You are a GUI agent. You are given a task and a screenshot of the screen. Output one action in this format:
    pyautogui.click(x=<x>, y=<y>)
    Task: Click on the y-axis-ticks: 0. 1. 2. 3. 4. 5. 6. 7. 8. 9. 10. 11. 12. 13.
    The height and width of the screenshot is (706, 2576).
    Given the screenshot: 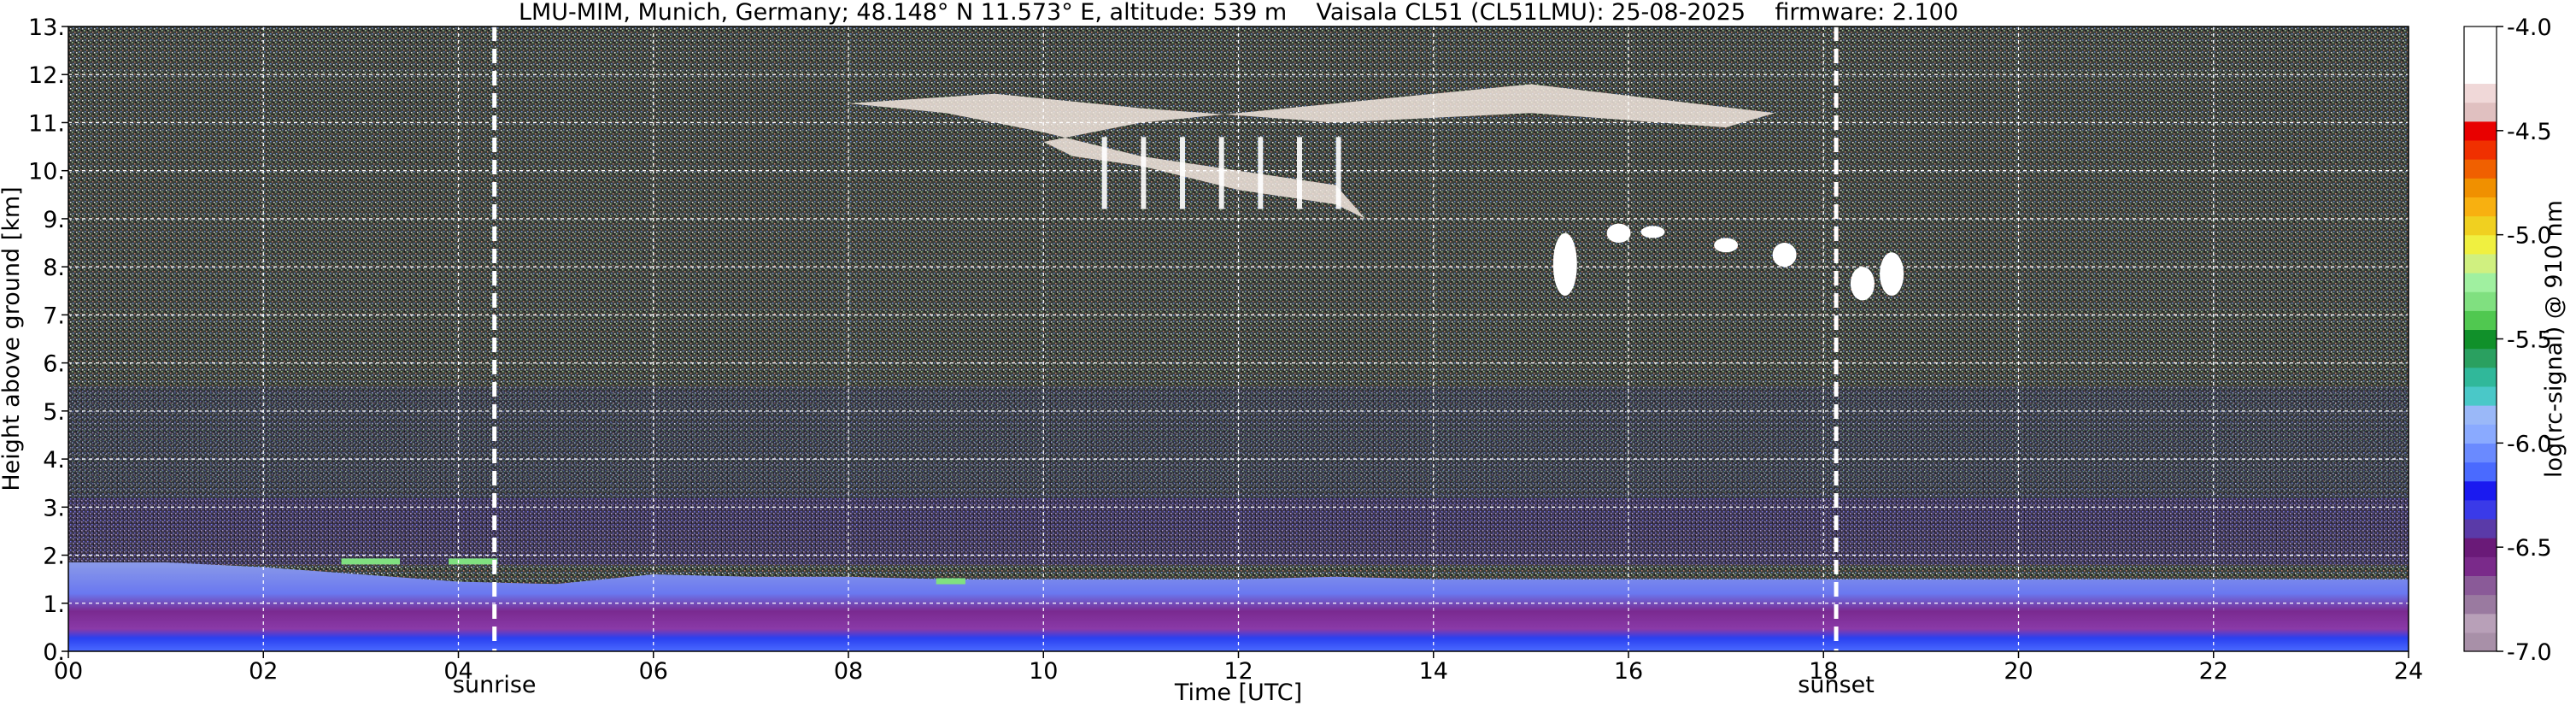 What is the action you would take?
    pyautogui.click(x=48, y=340)
    